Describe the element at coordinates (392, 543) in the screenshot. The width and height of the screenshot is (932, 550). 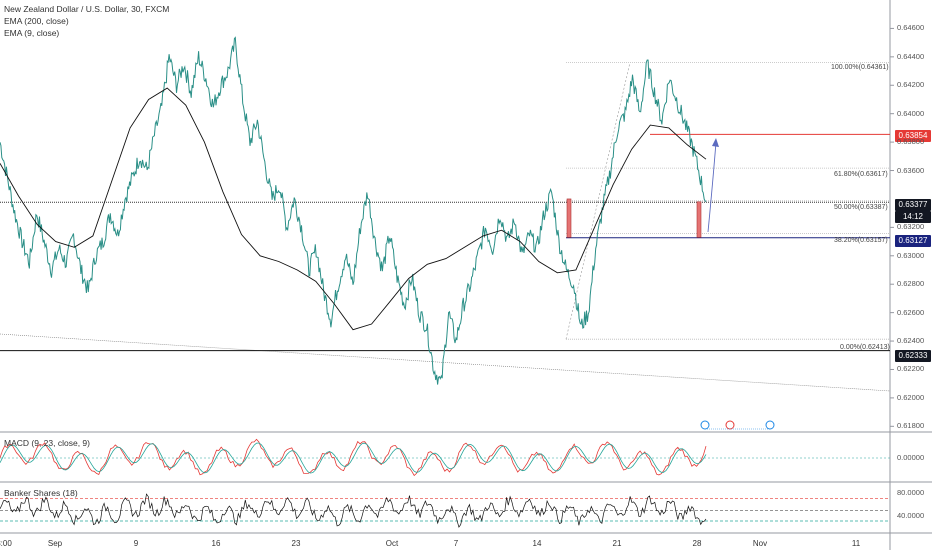
I see `x-tick-label: Oct` at that location.